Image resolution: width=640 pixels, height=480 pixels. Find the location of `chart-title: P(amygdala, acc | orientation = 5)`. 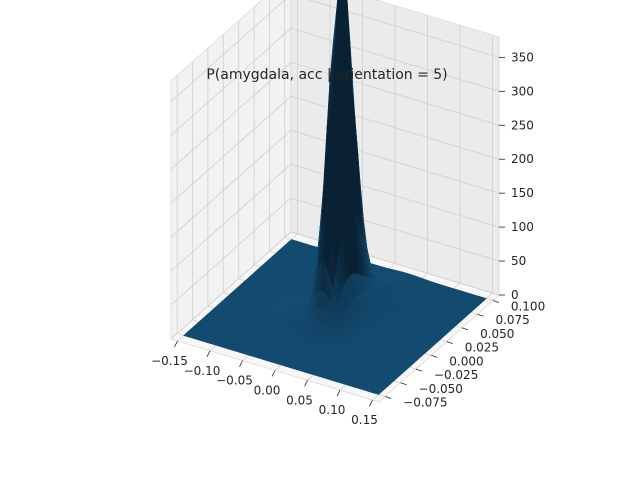

chart-title: P(amygdala, acc | orientation = 5) is located at coordinates (326, 75).